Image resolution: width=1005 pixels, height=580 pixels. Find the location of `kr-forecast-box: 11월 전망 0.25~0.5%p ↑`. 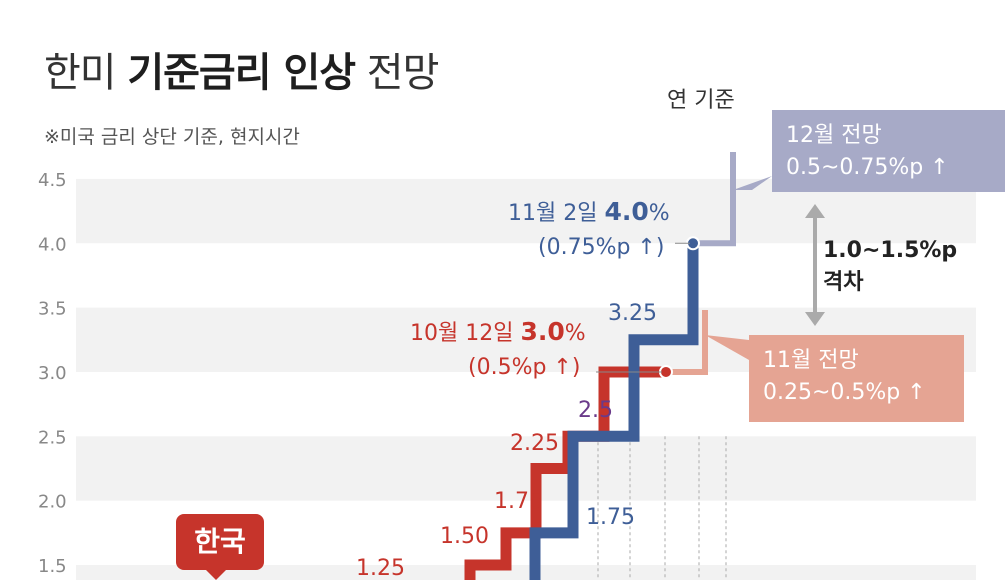

kr-forecast-box: 11월 전망 0.25~0.5%p ↑ is located at coordinates (856, 378).